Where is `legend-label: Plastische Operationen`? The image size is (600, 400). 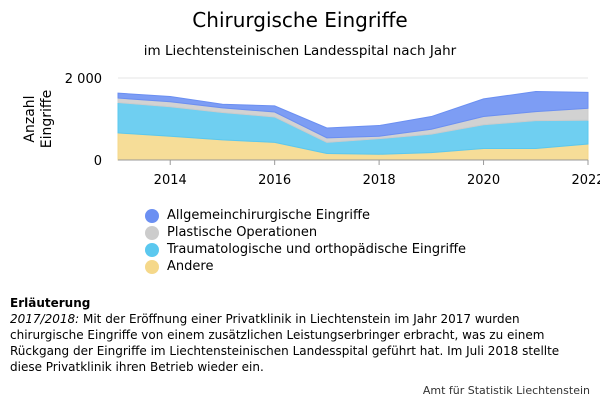
legend-label: Plastische Operationen is located at coordinates (242, 232).